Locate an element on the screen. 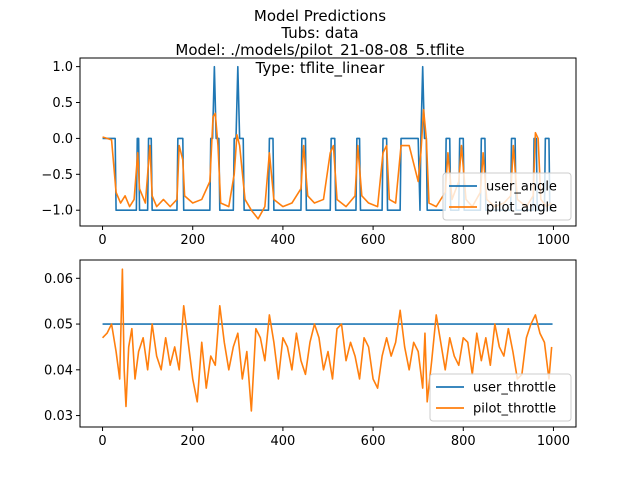 This screenshot has height=480, width=640. legend: user_angle pilot_angle is located at coordinates (507, 196).